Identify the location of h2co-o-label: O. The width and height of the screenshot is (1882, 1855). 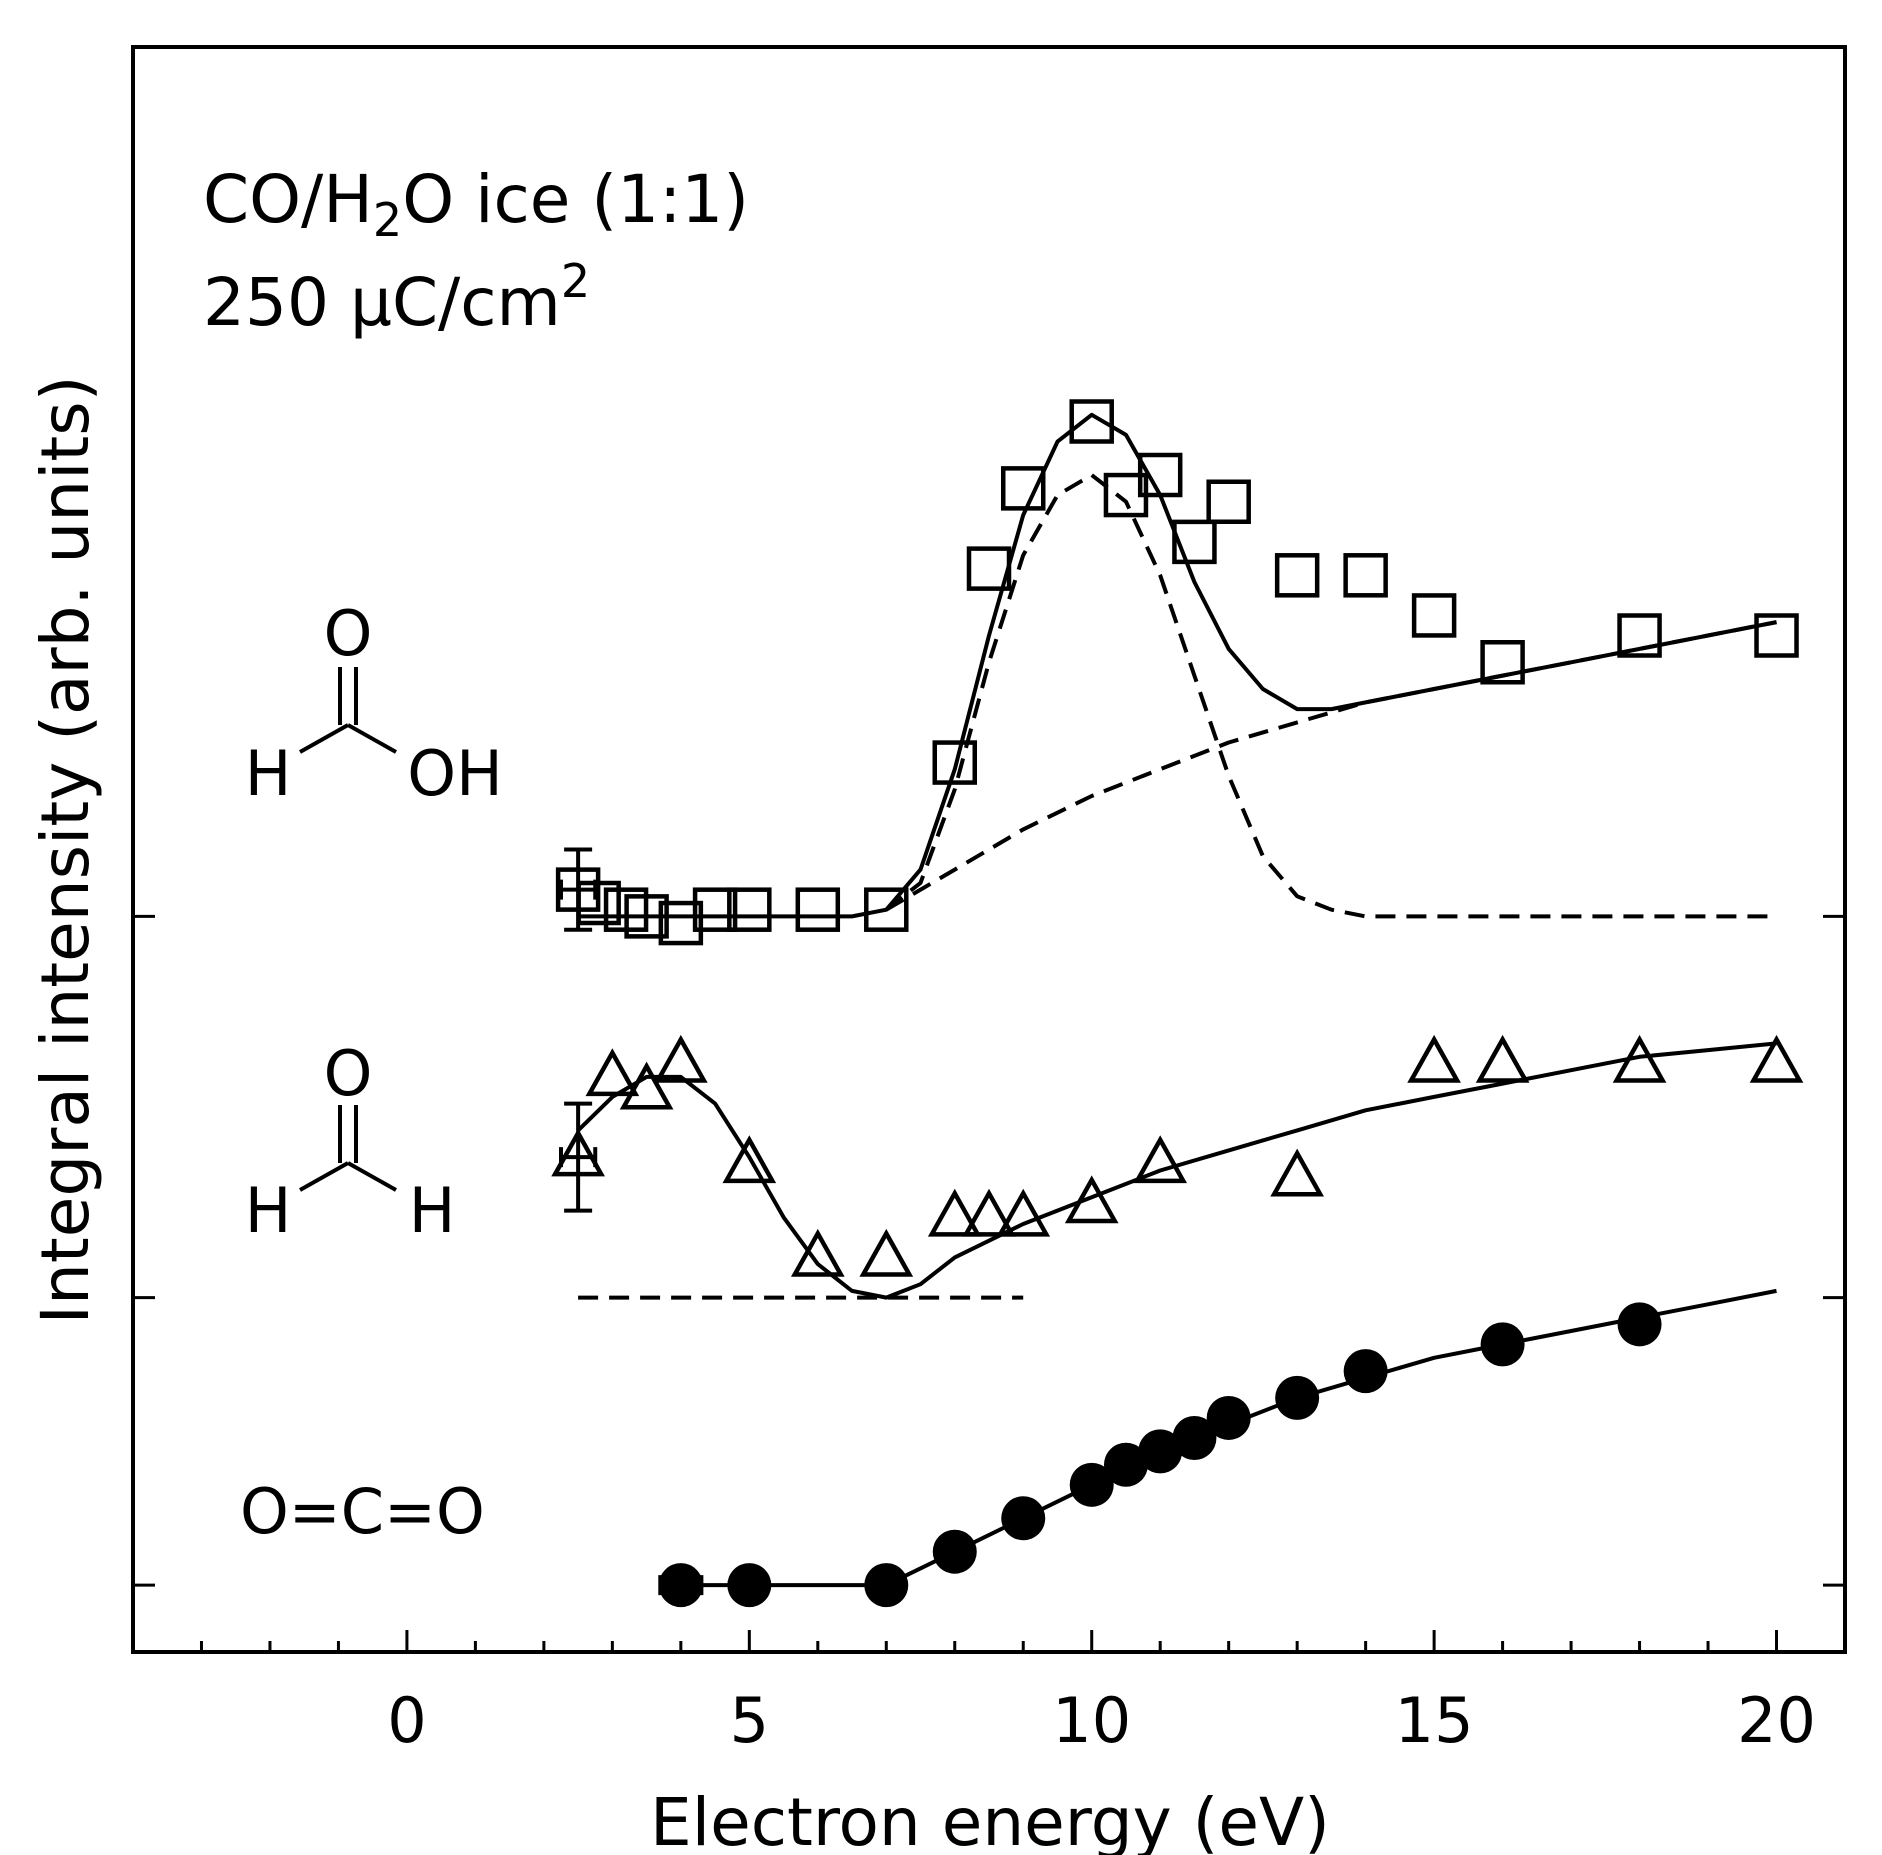
(348, 1073).